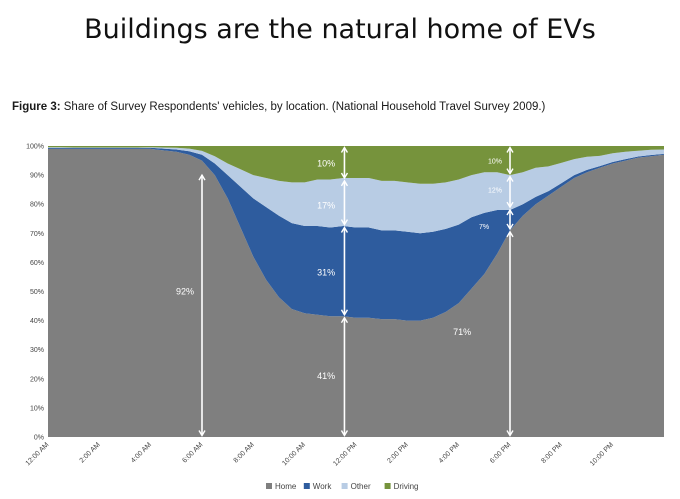  I want to click on annotation-label: 71%, so click(462, 332).